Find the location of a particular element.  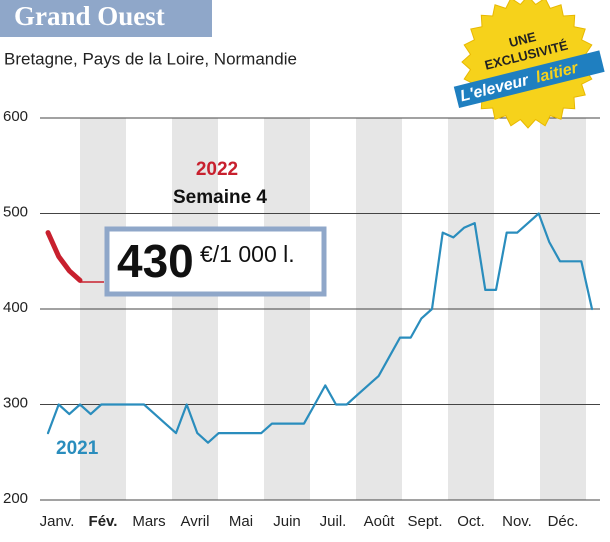

annotation-value: 430 is located at coordinates (155, 261).